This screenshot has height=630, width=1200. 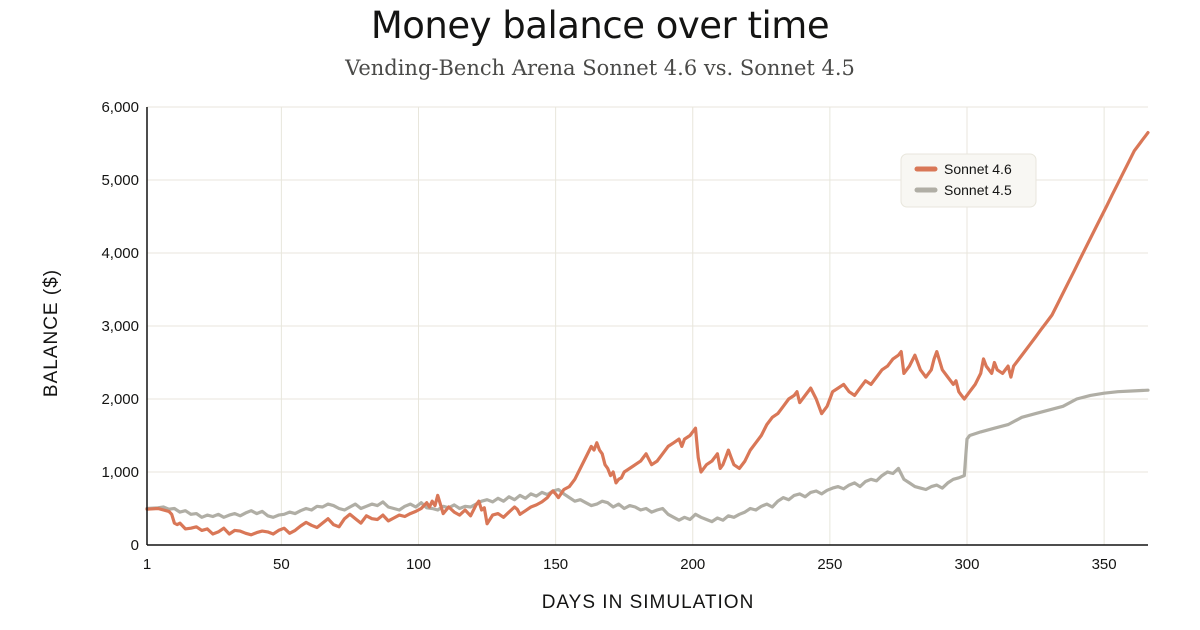 I want to click on x-tick-label: 1, so click(x=147, y=564).